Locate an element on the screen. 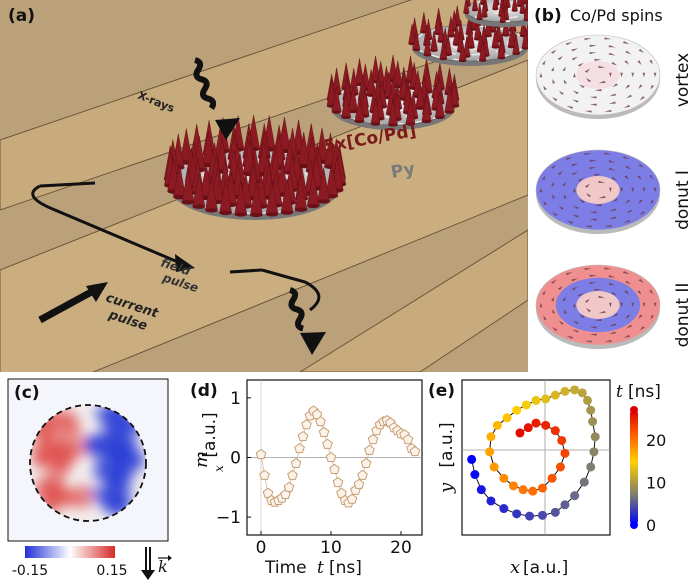 This screenshot has width=700, height=586. cbar-tick-label: 0 is located at coordinates (651, 525).